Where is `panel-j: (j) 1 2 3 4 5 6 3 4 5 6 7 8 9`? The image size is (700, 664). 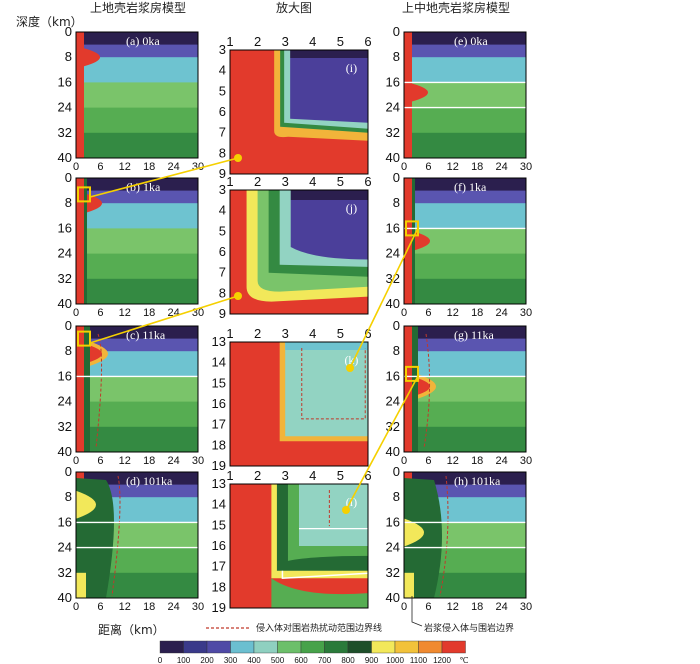 panel-j: (j) 1 2 3 4 5 6 3 4 5 6 7 8 9 is located at coordinates (295, 247).